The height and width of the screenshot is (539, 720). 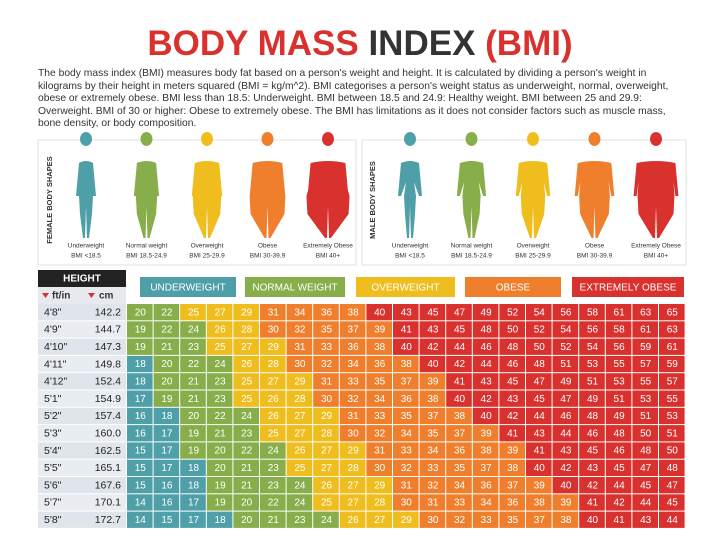 I want to click on bmi-value: 26, so click(x=300, y=451).